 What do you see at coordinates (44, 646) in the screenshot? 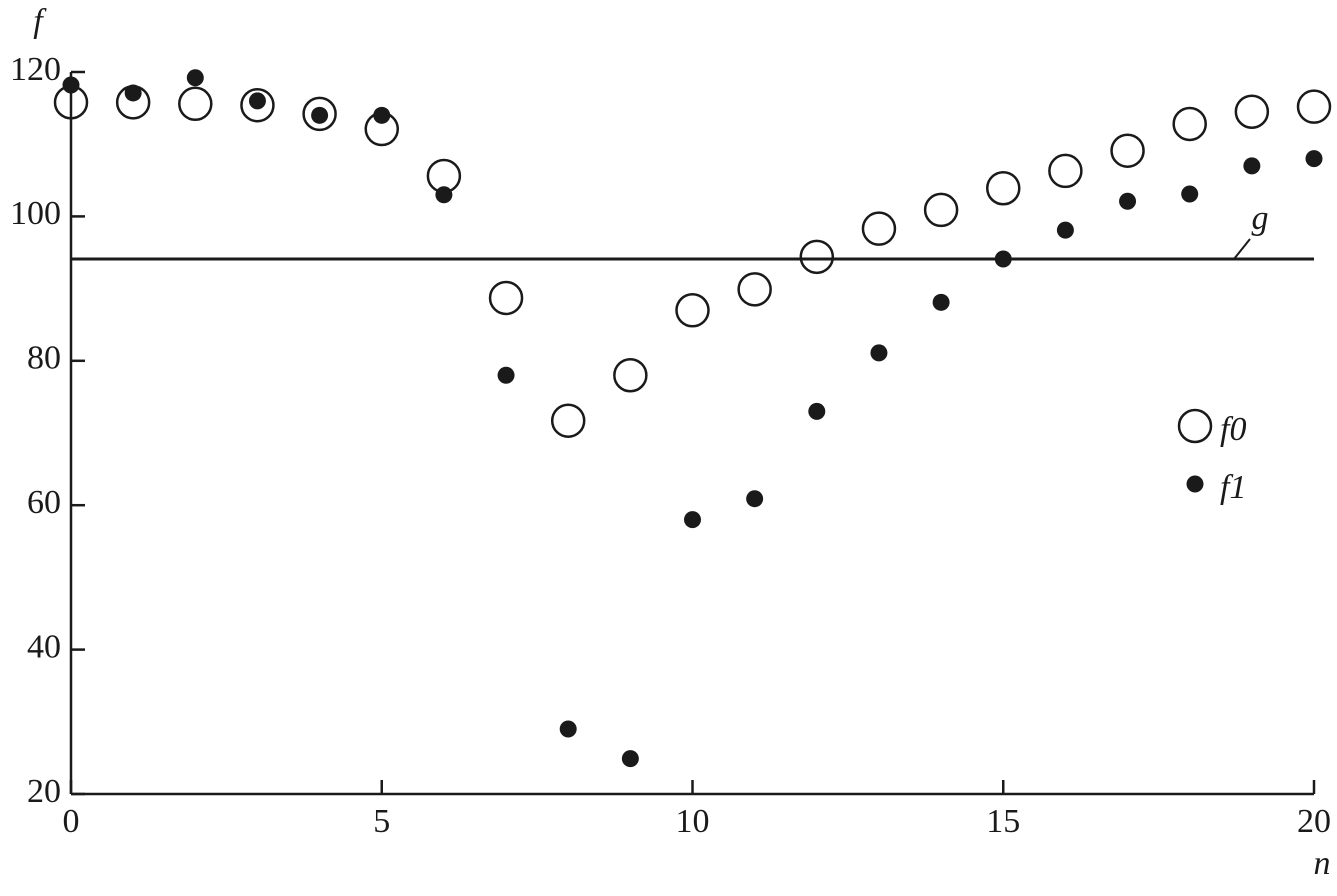
I see `y-tick-label: 40` at bounding box center [44, 646].